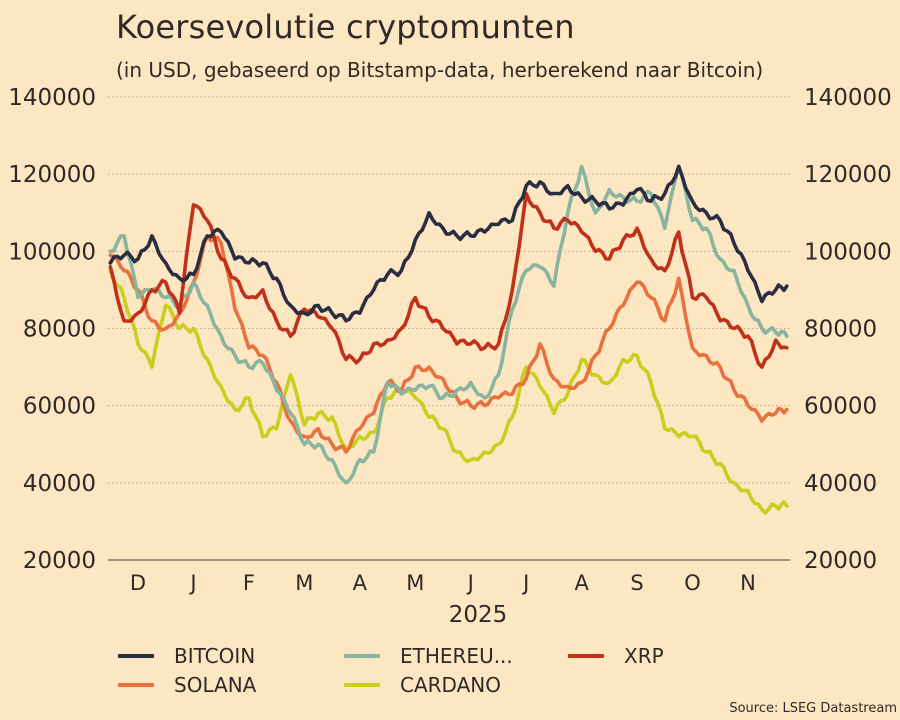  Describe the element at coordinates (848, 98) in the screenshot. I see `y-tick-label-right: 140000` at that location.